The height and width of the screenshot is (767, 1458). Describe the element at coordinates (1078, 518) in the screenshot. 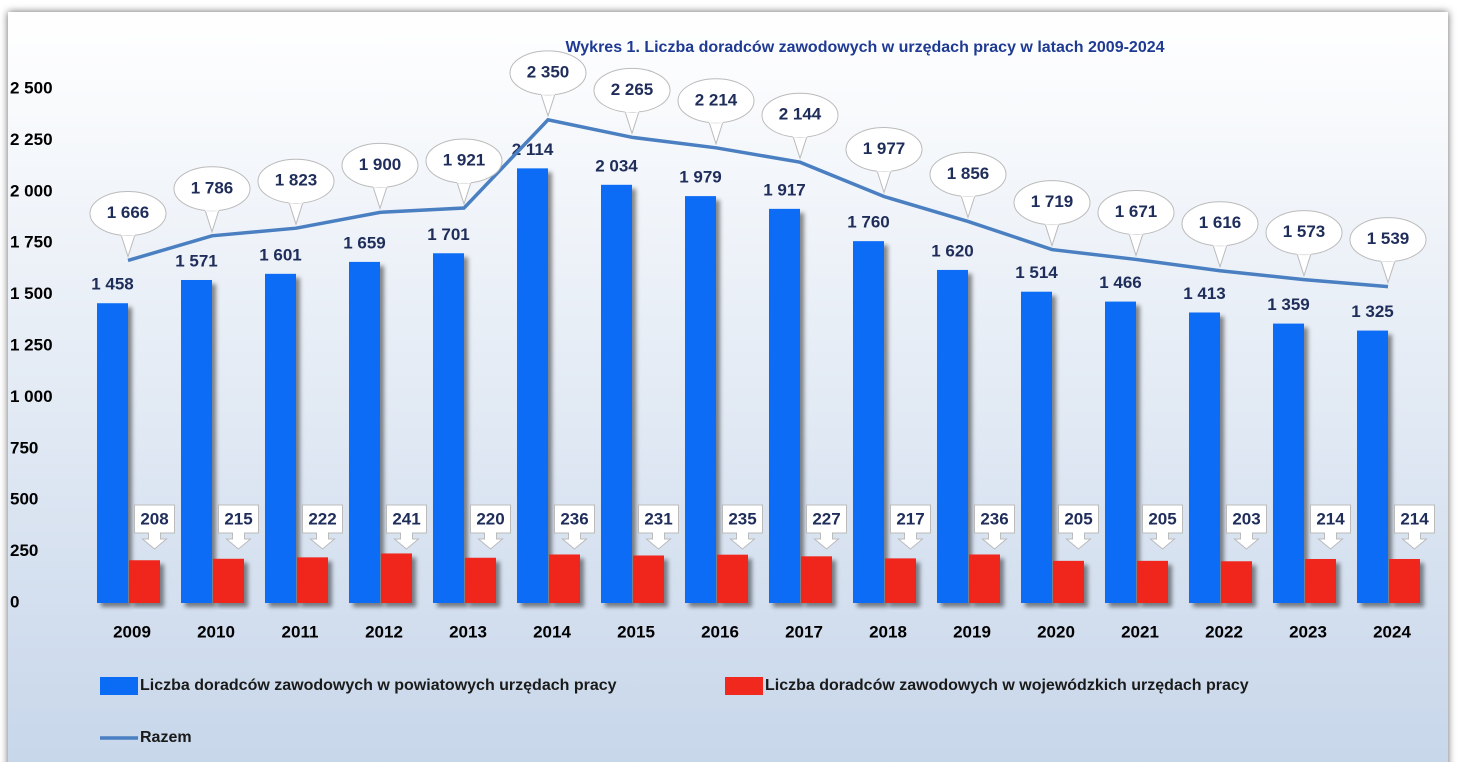

I see `value-label: 205` at that location.